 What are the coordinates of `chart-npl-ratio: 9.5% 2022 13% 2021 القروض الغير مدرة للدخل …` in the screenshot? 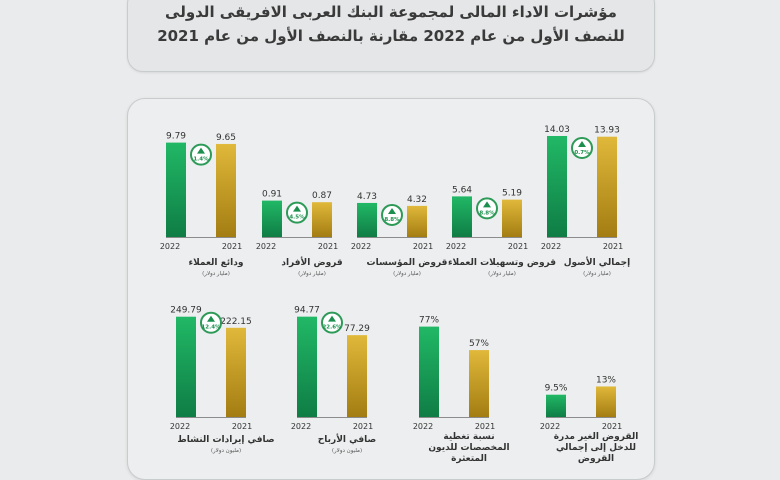 It's located at (593, 382).